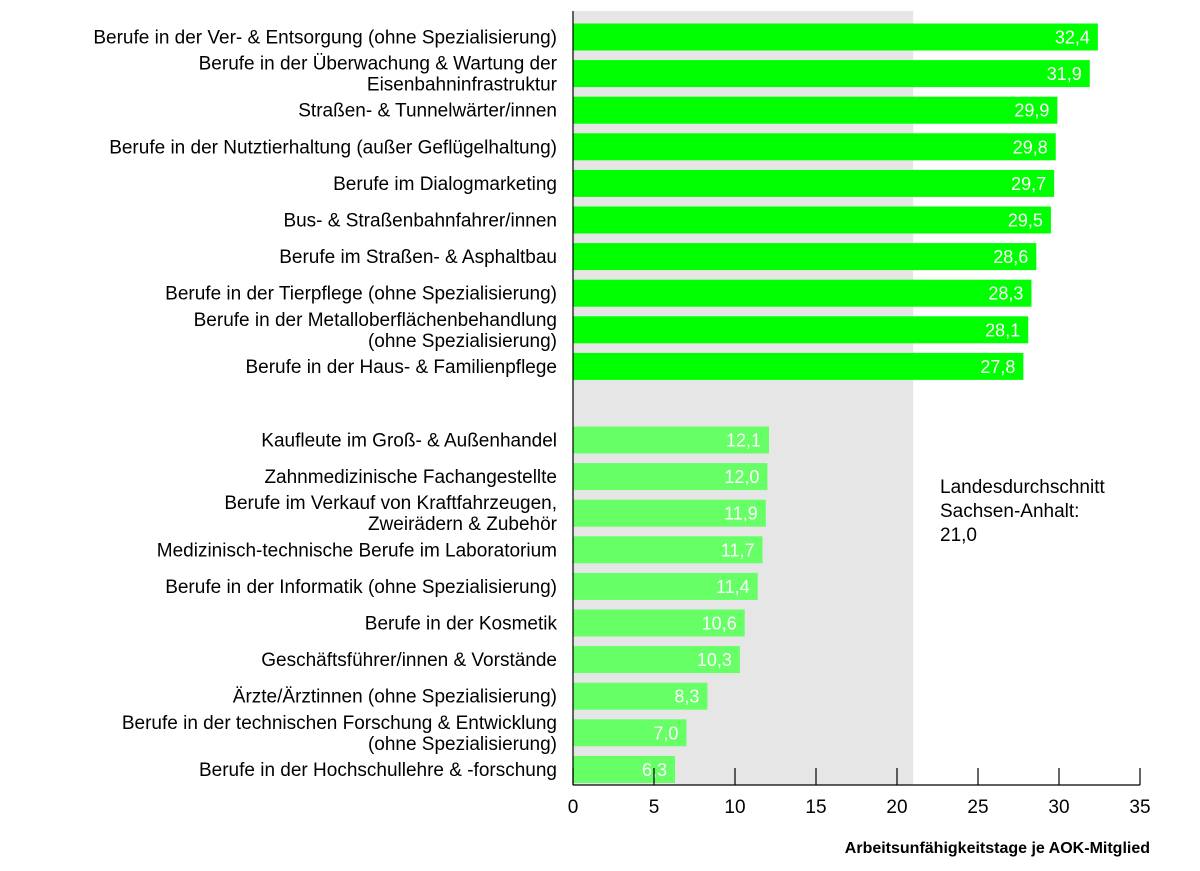 The height and width of the screenshot is (871, 1200). I want to click on value-label: 10,3, so click(714, 660).